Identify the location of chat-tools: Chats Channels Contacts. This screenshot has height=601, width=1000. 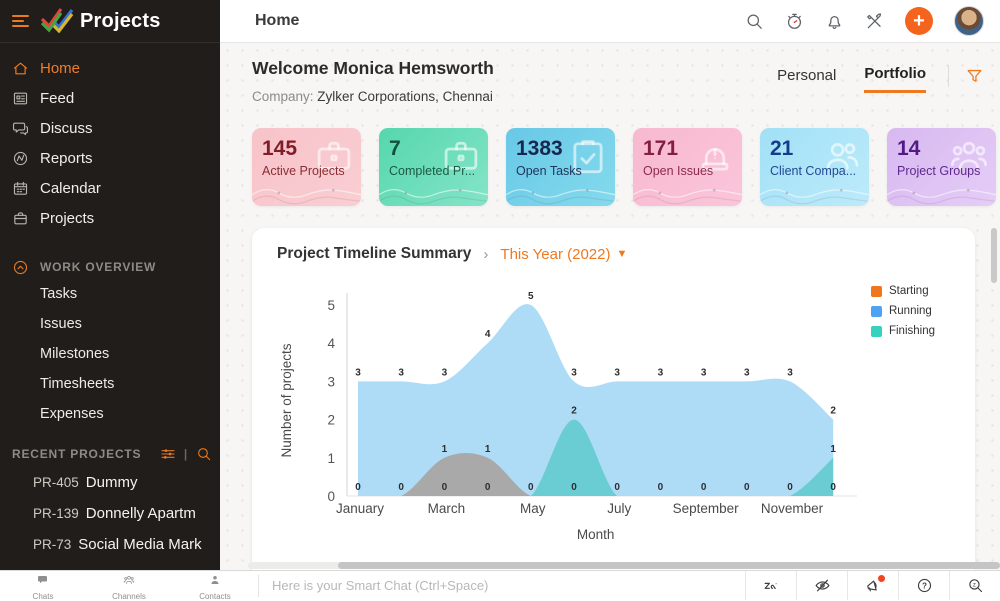
(129, 586).